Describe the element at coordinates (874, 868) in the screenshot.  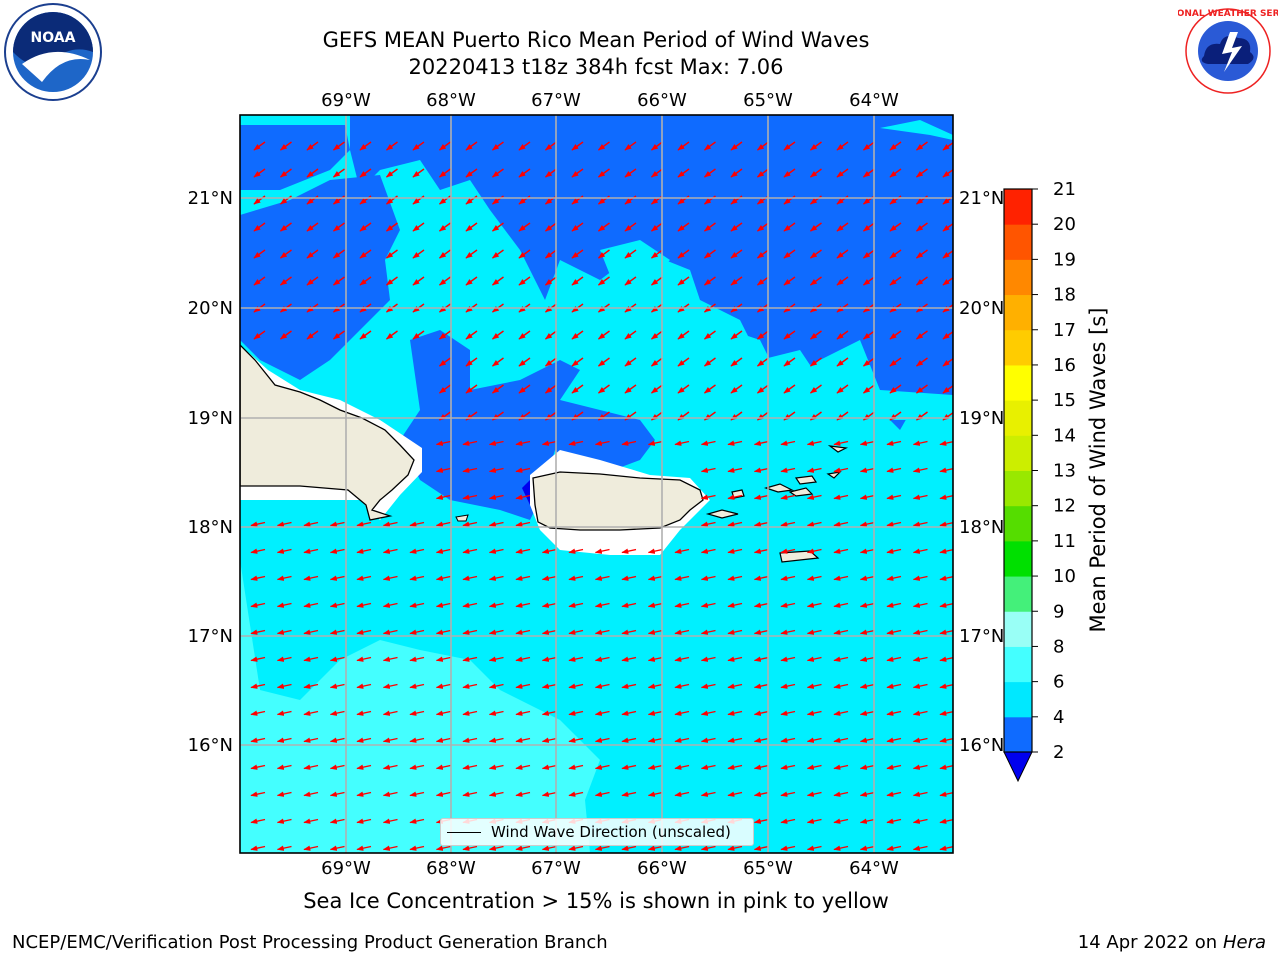
I see `lon-label-bottom: 64°W` at that location.